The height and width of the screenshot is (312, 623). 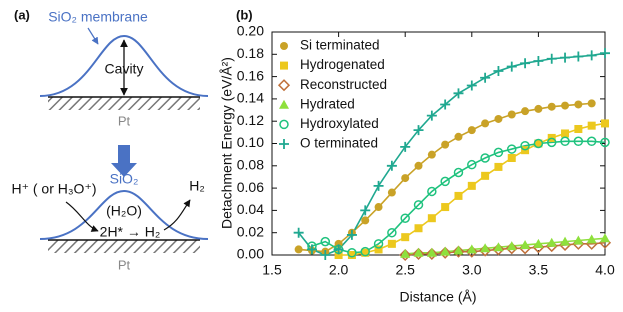 I want to click on series-line, so click(x=505, y=248).